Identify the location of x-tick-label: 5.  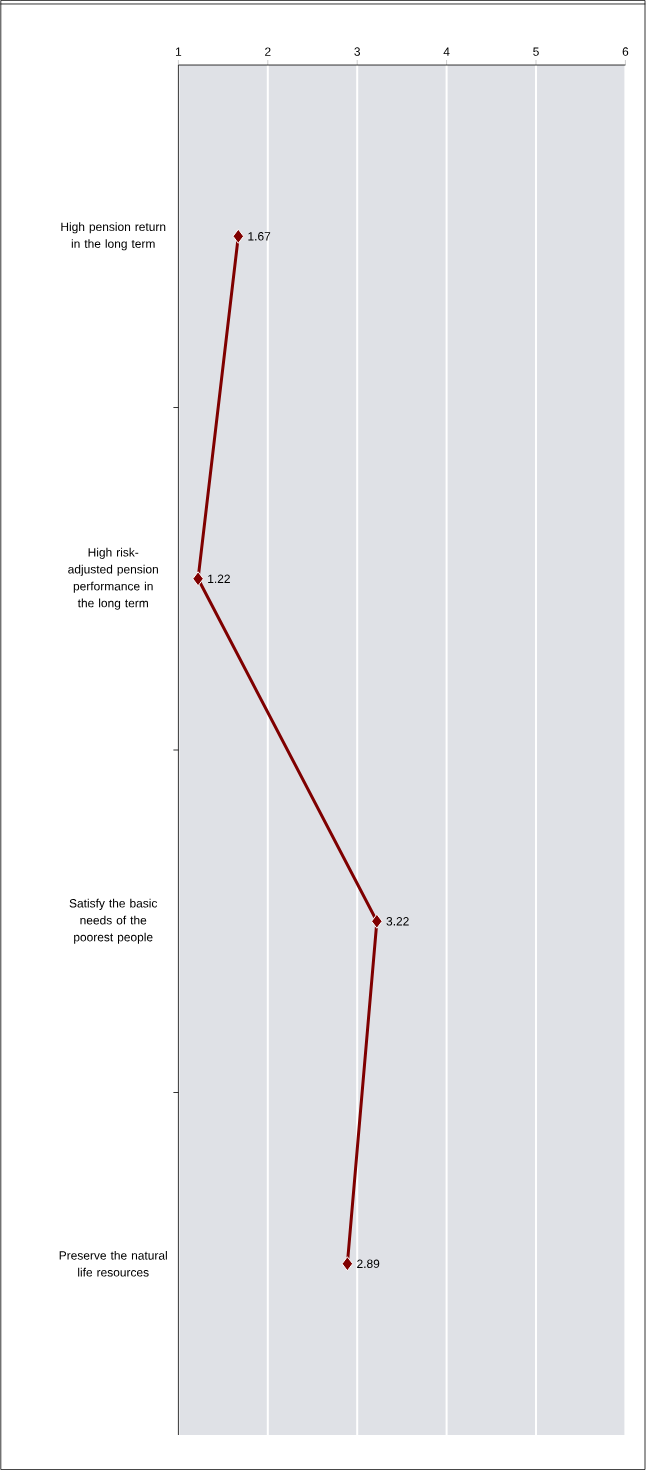
(536, 51).